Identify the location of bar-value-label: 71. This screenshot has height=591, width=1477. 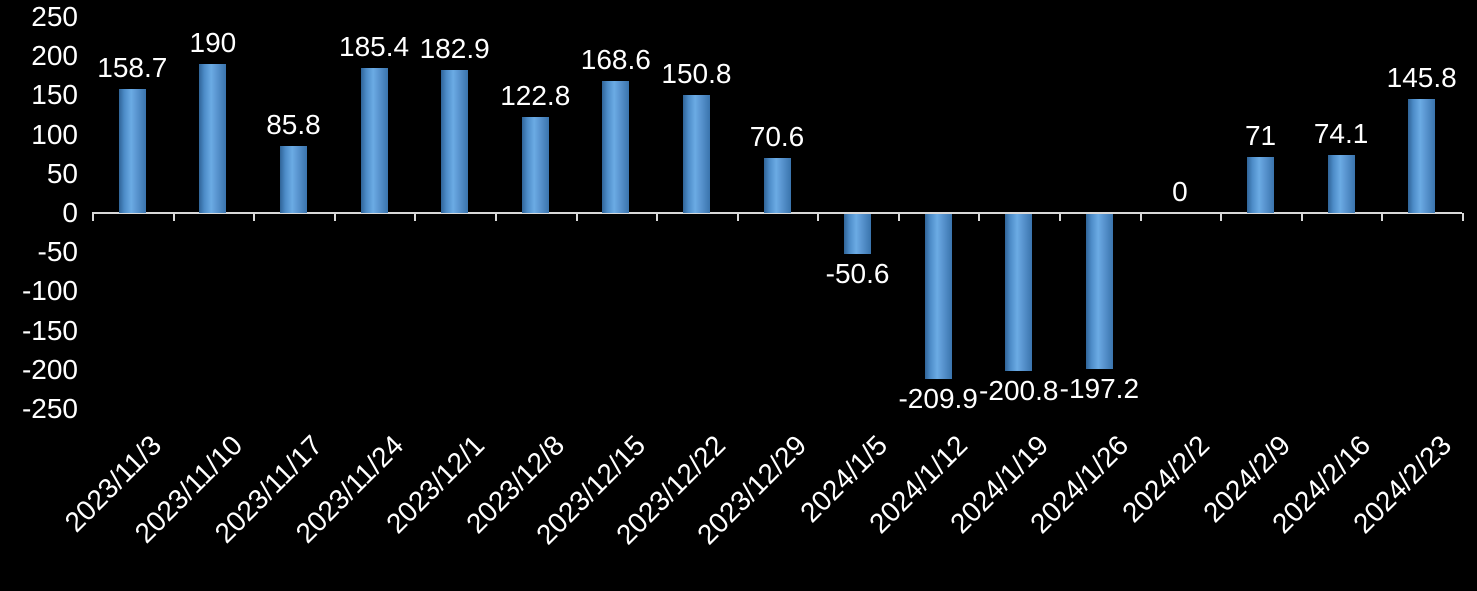
(1260, 136).